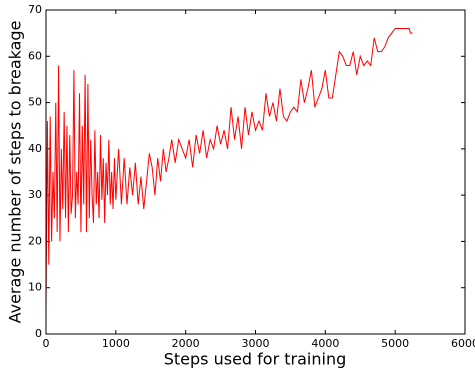  Describe the element at coordinates (35, 9) in the screenshot. I see `y-tick-label: 70` at that location.